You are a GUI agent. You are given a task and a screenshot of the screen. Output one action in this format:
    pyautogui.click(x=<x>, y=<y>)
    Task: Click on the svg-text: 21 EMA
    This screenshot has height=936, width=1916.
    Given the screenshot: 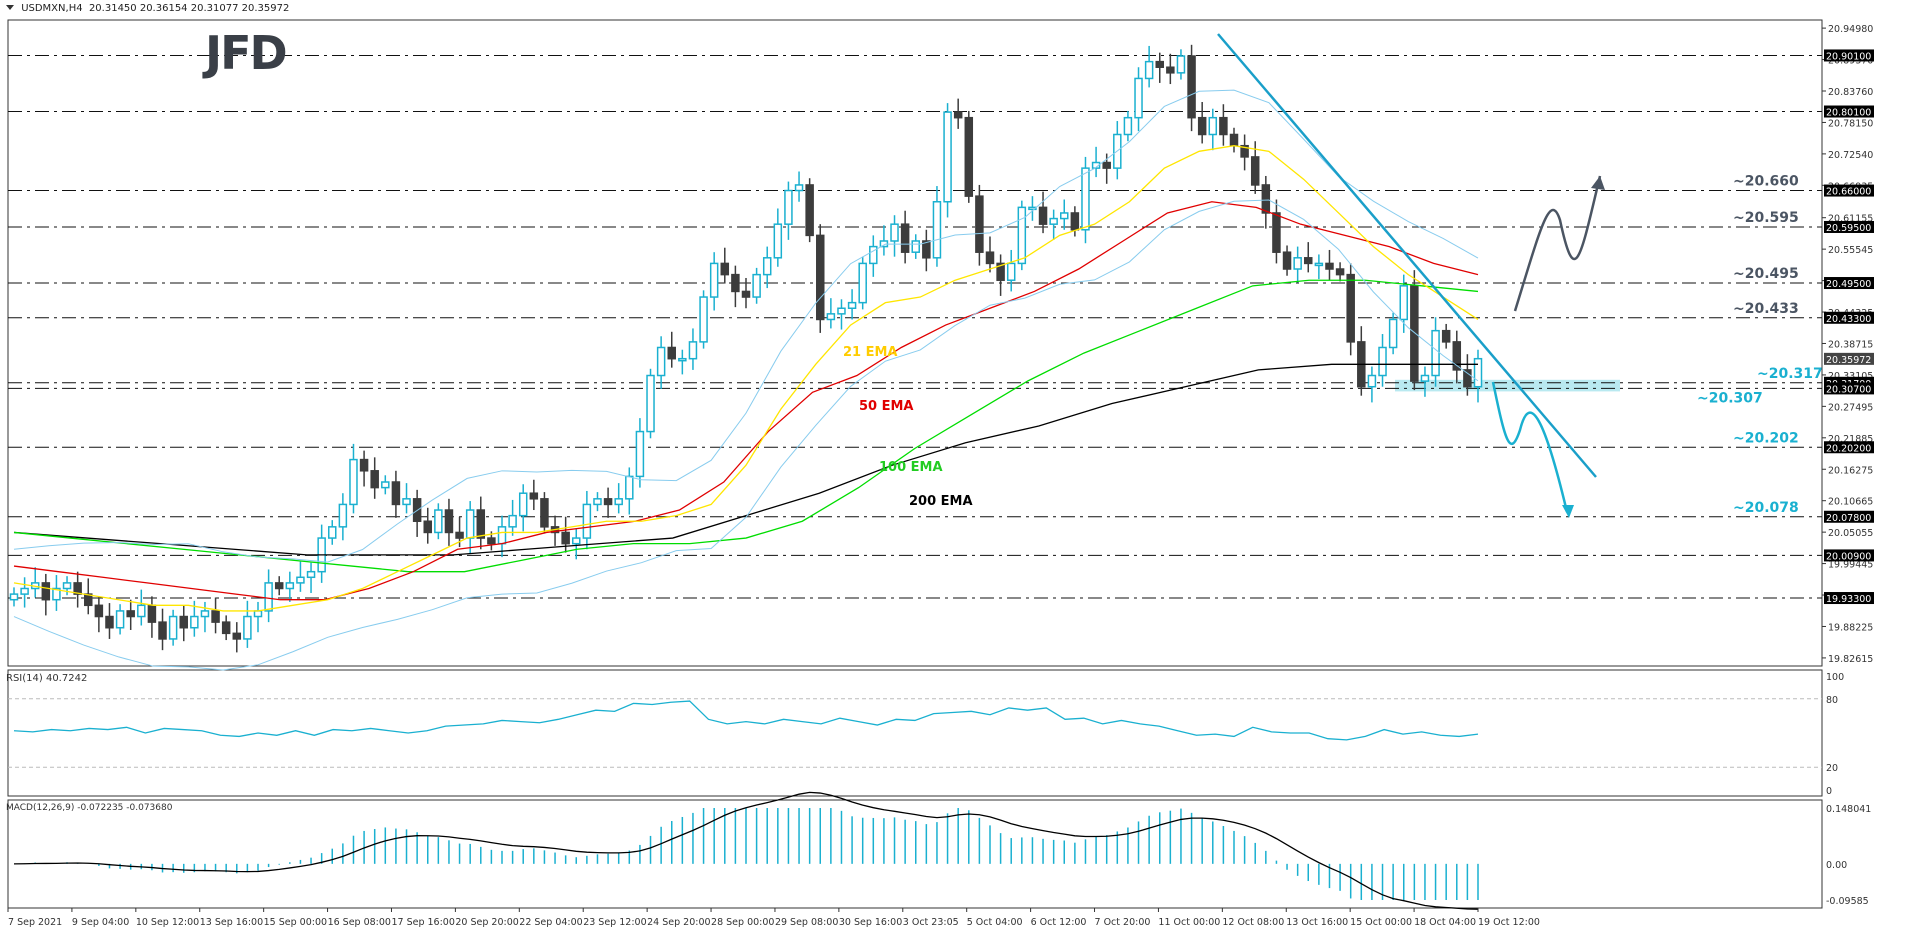 What is the action you would take?
    pyautogui.click(x=870, y=352)
    